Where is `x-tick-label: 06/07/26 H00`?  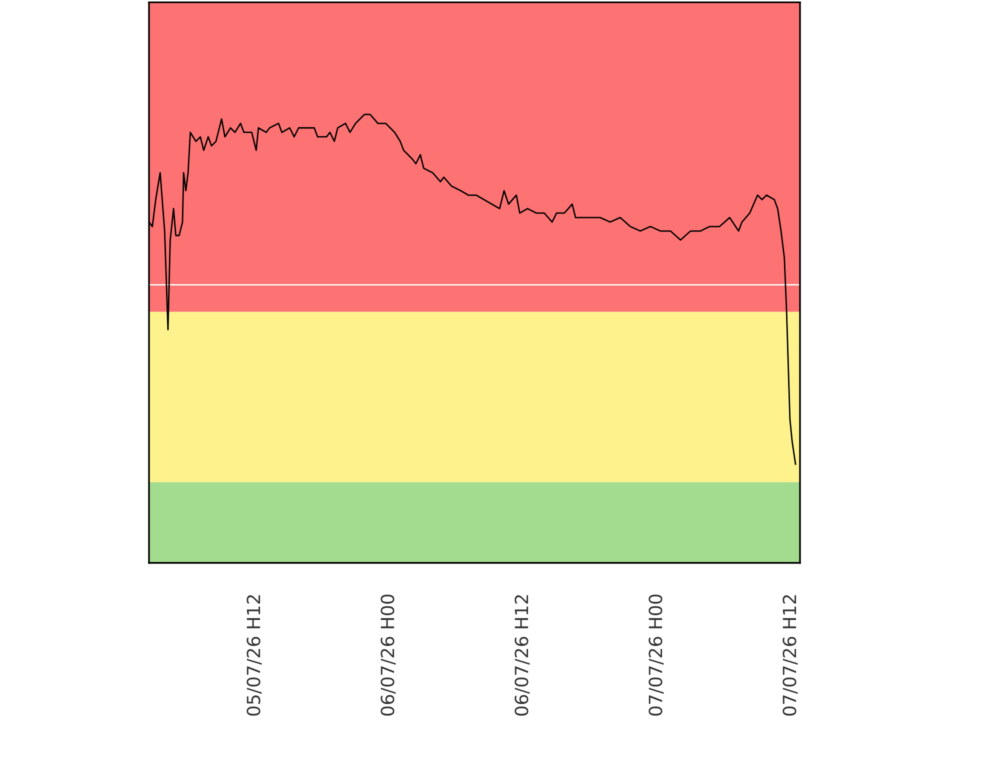 x-tick-label: 06/07/26 H00 is located at coordinates (388, 655).